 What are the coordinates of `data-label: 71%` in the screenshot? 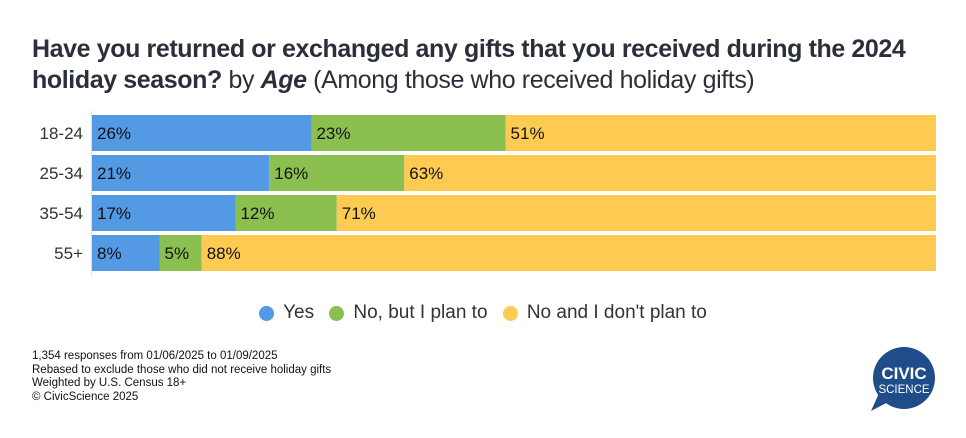 It's located at (359, 213).